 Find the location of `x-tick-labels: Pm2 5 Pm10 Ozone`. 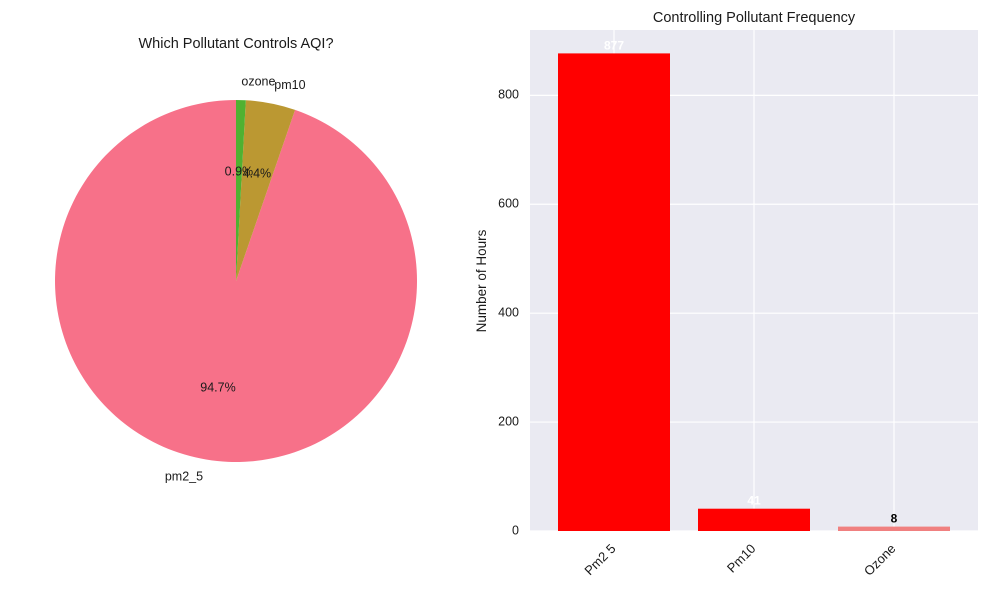

x-tick-labels: Pm2 5 Pm10 Ozone is located at coordinates (739, 560).